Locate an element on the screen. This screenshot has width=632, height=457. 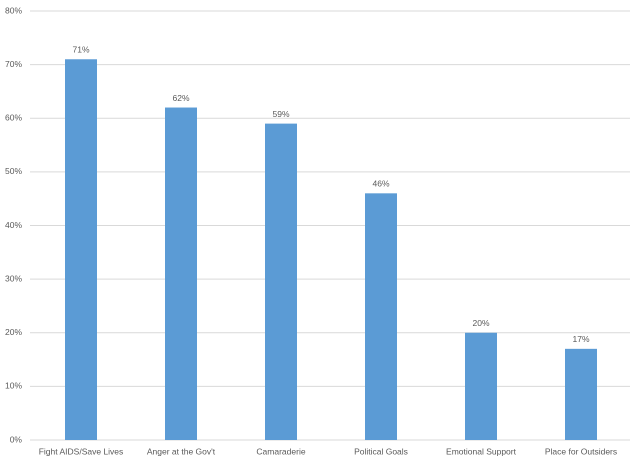
data-label: 20% is located at coordinates (480, 323).